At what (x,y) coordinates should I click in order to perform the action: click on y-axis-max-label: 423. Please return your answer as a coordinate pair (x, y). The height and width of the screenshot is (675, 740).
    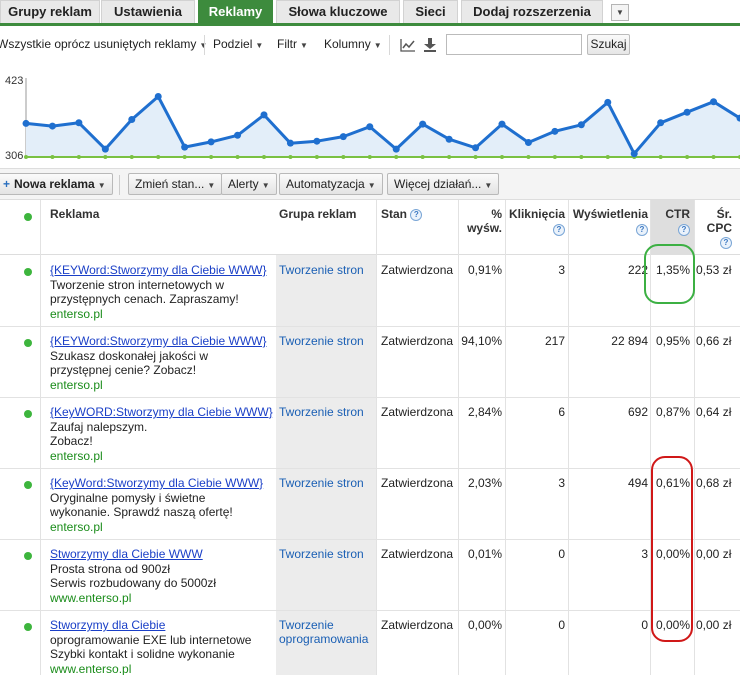
    Looking at the image, I should click on (14, 81).